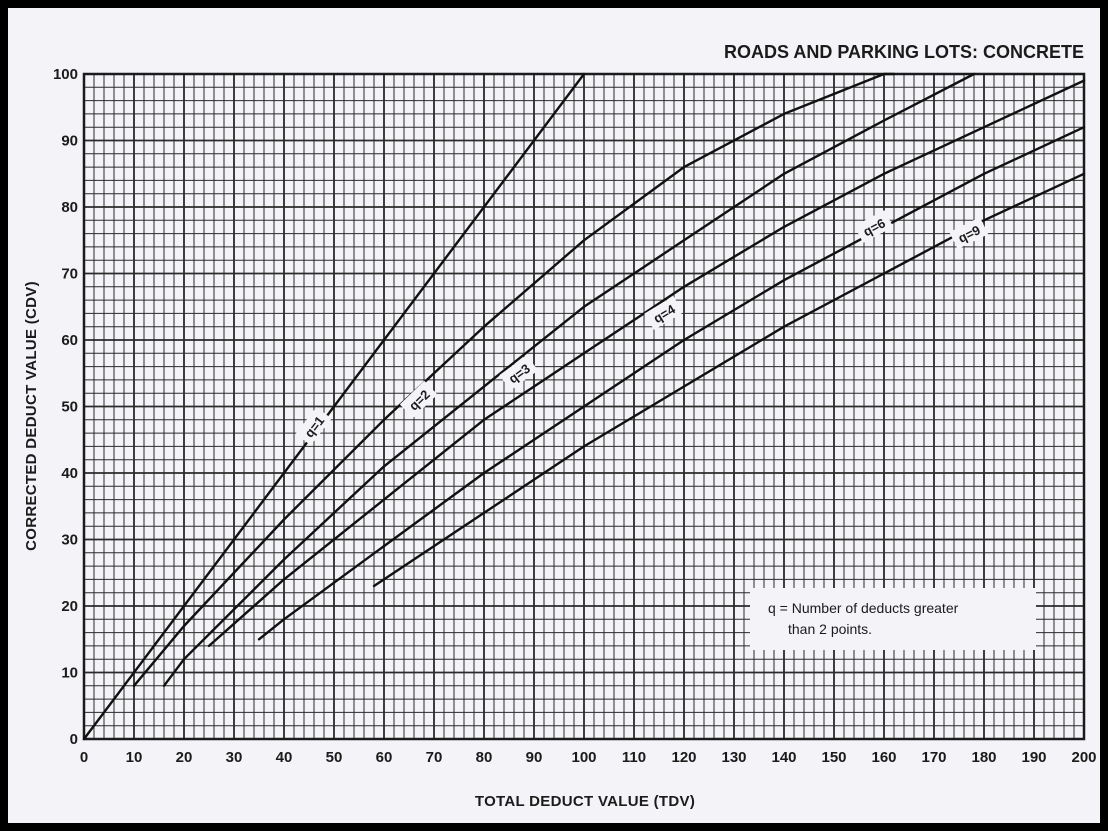 The width and height of the screenshot is (1108, 831). I want to click on x-tick-label: 160, so click(883, 757).